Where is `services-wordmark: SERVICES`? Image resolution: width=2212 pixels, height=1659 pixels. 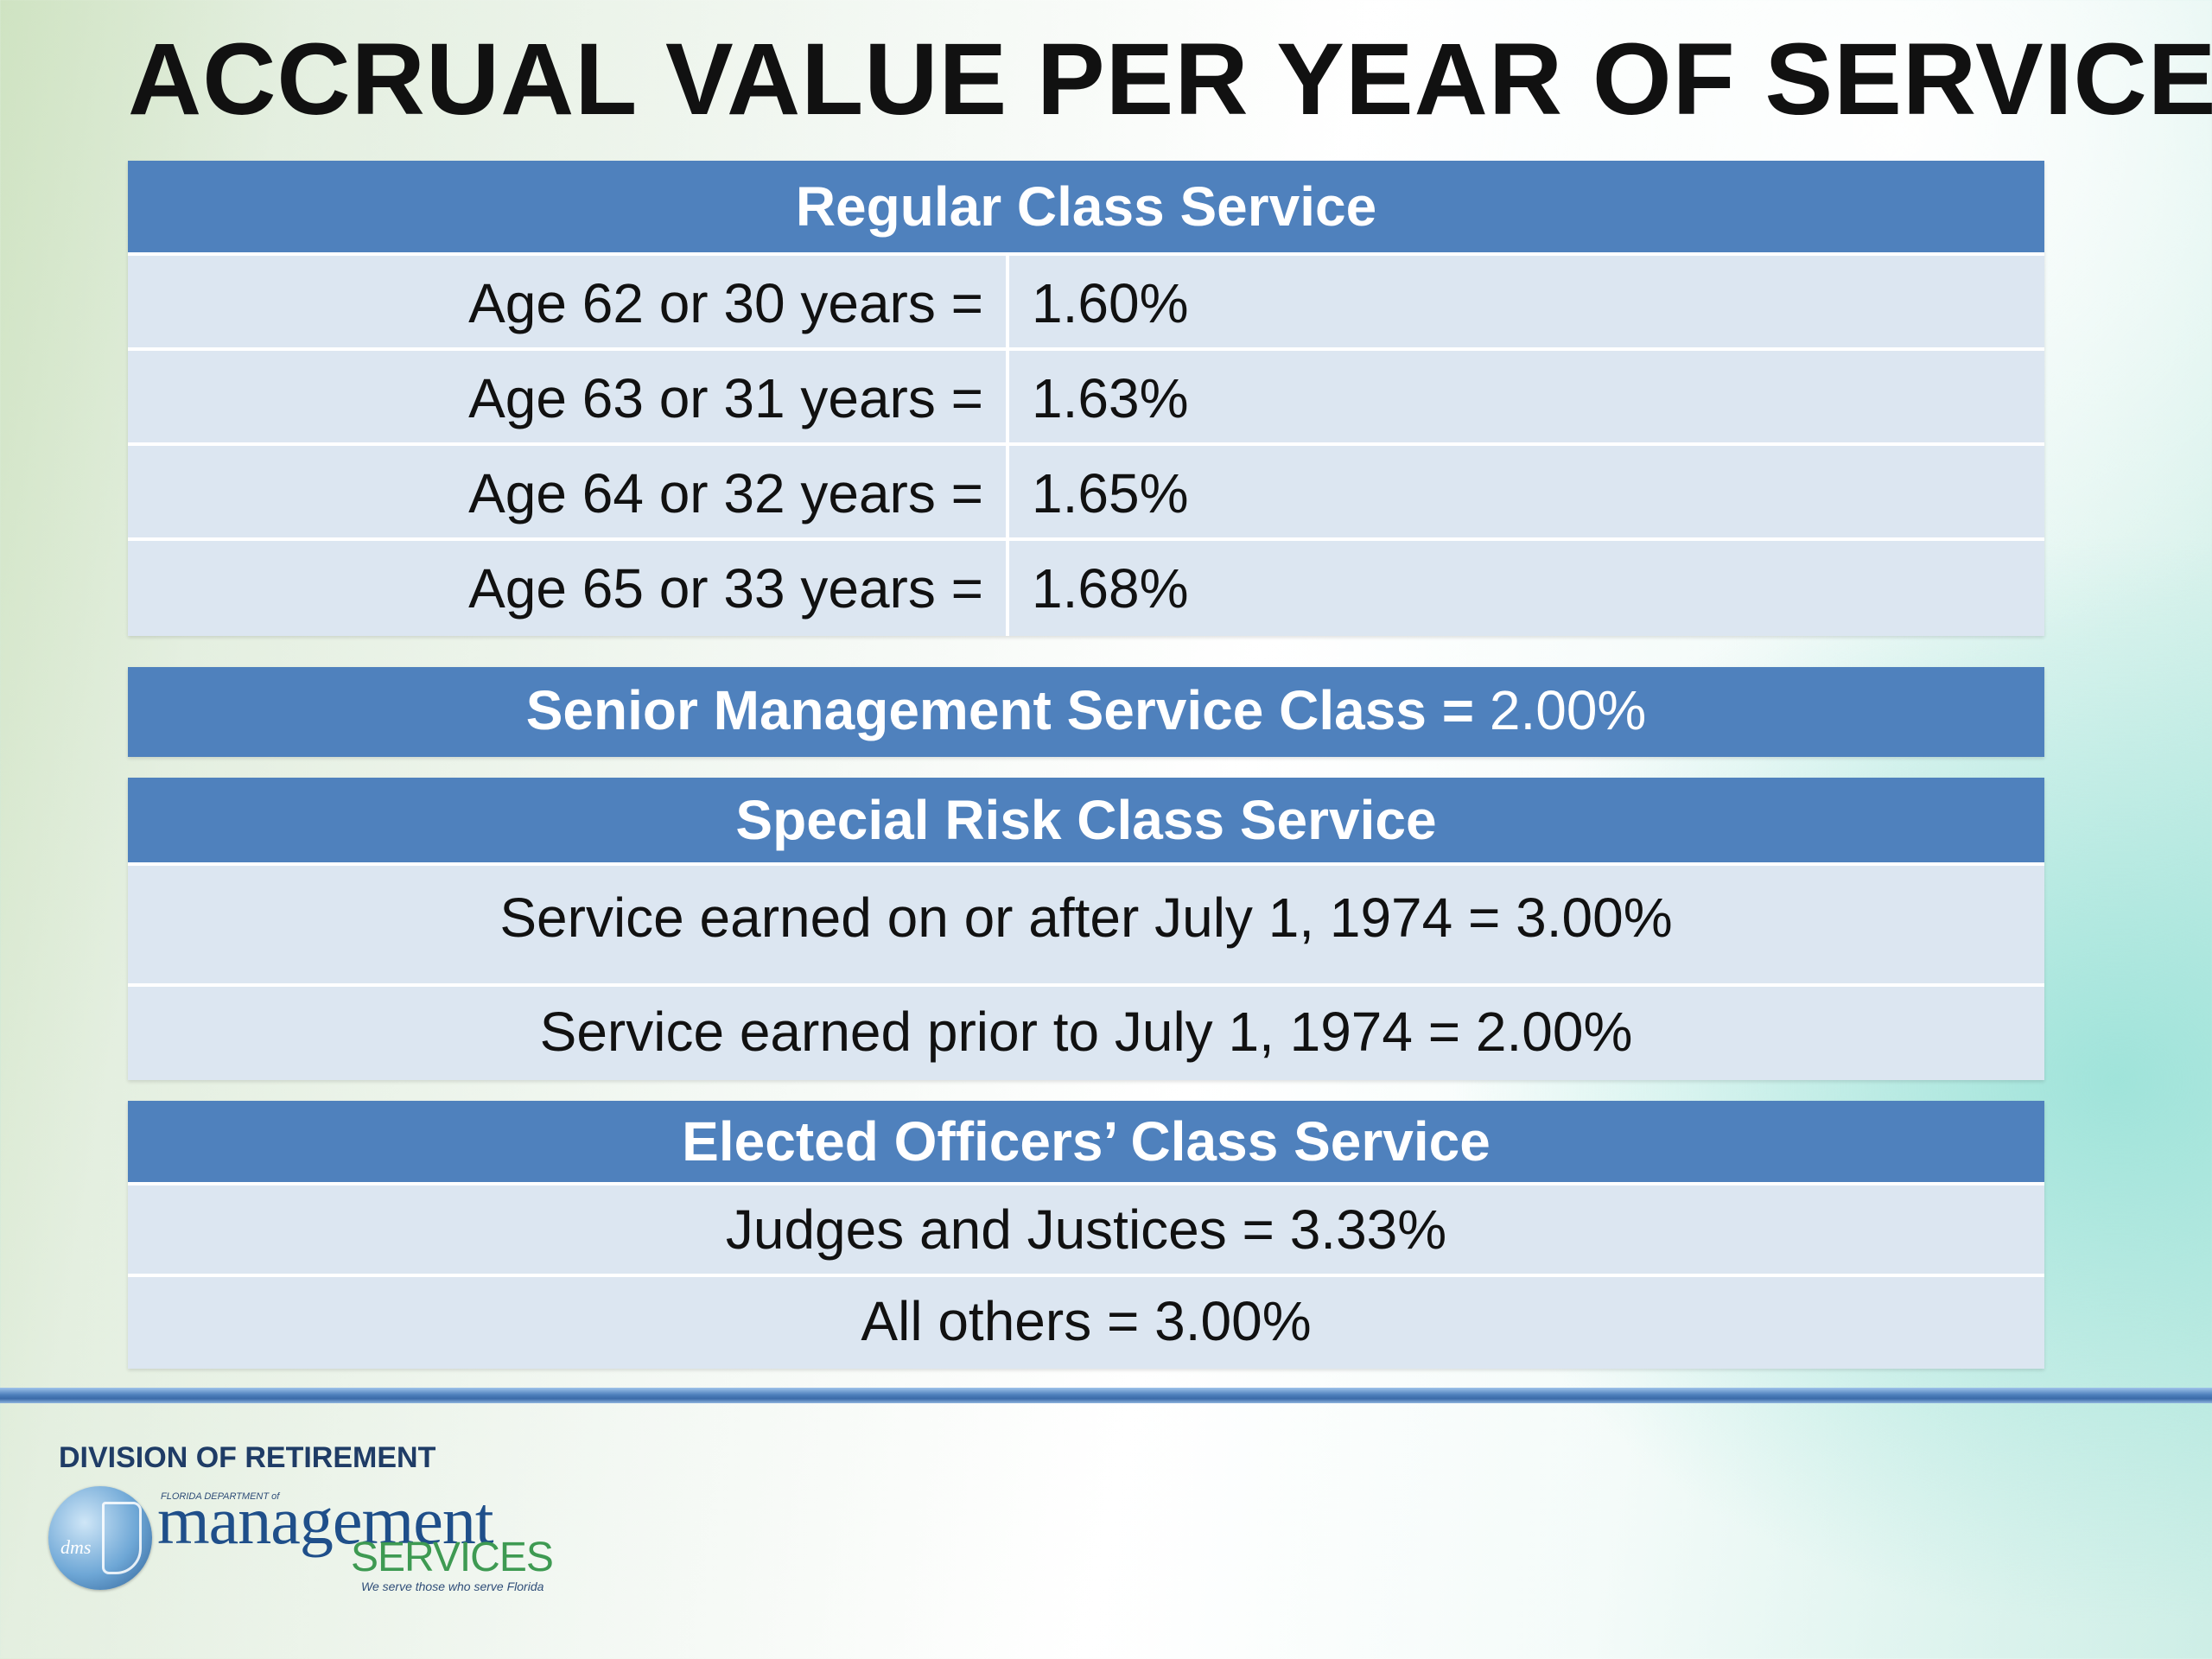
services-wordmark: SERVICES is located at coordinates (452, 1557).